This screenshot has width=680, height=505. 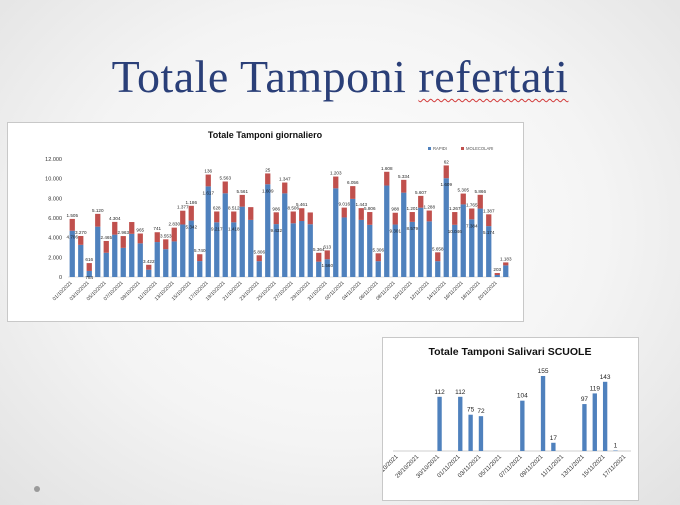 I want to click on y-tick-label: 2.000, so click(x=55, y=258).